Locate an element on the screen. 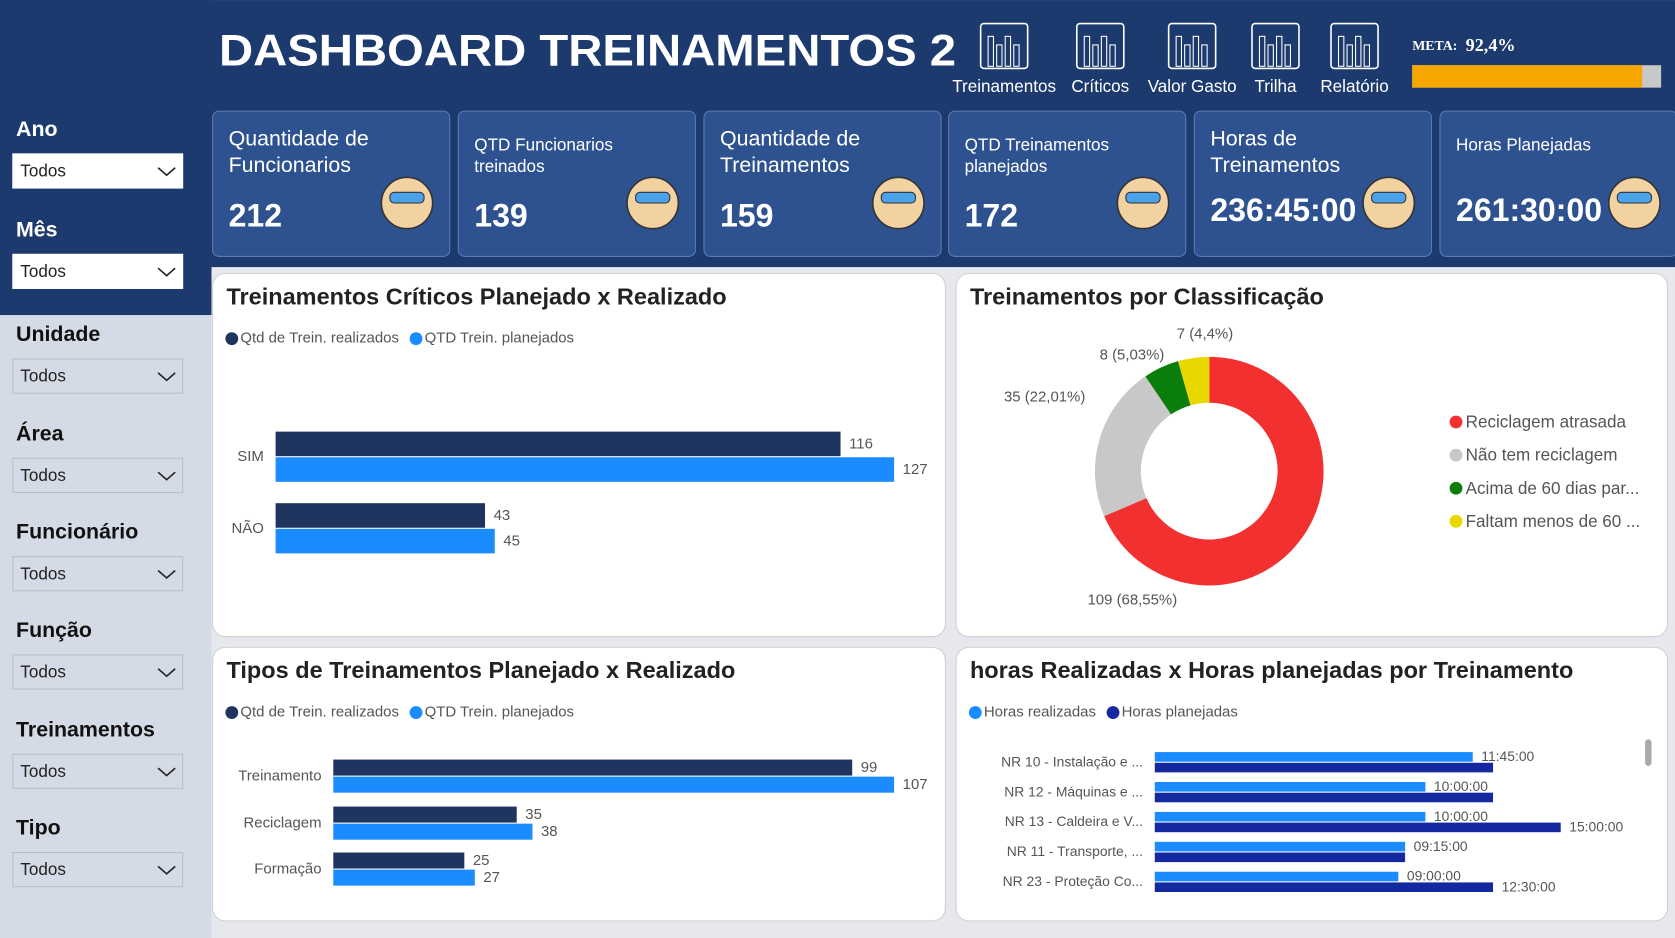 The width and height of the screenshot is (1675, 938). kpi-label: QTD Funcionarios treinados is located at coordinates (543, 156).